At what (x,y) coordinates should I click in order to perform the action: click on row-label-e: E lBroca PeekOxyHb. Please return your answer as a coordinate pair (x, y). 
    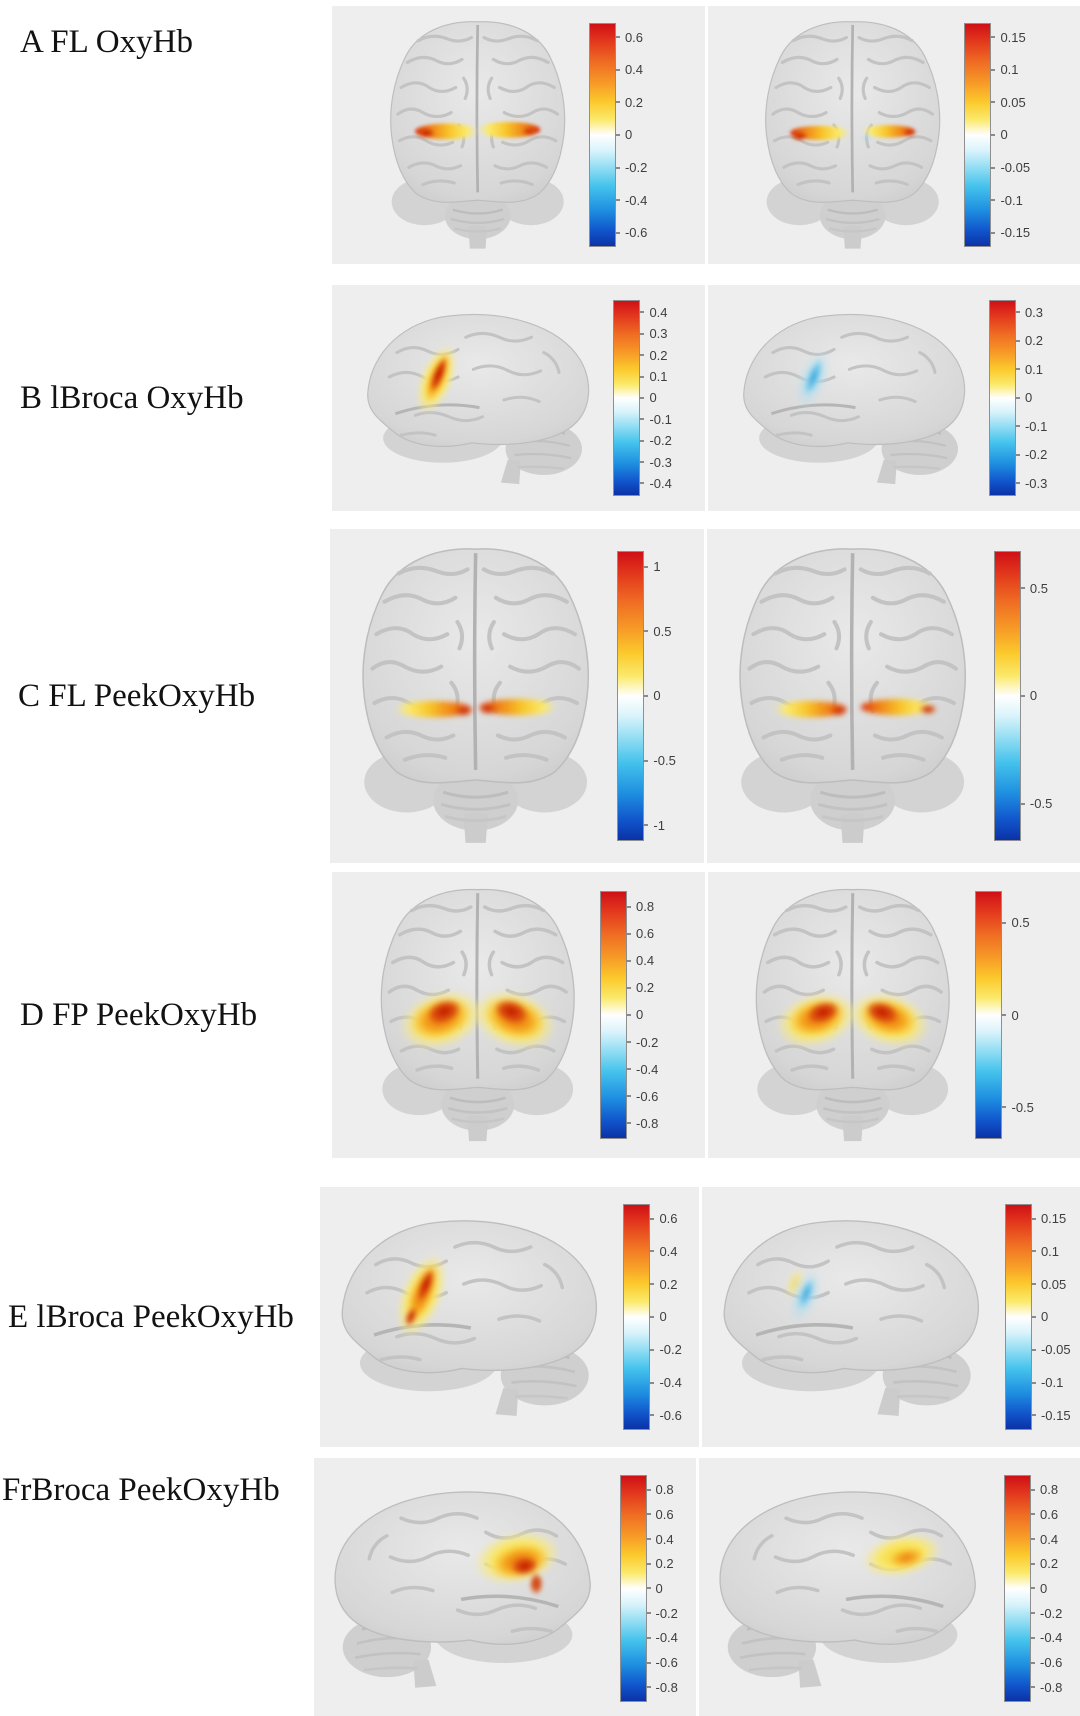
    Looking at the image, I should click on (151, 1316).